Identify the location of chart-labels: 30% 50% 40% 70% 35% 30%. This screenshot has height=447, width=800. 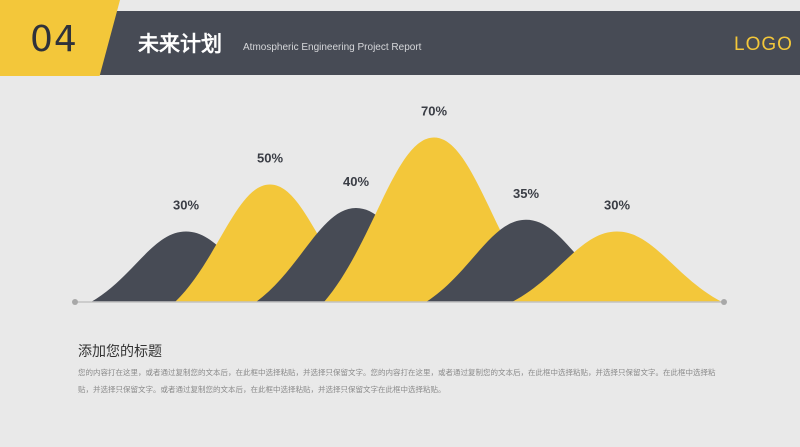
(401, 158).